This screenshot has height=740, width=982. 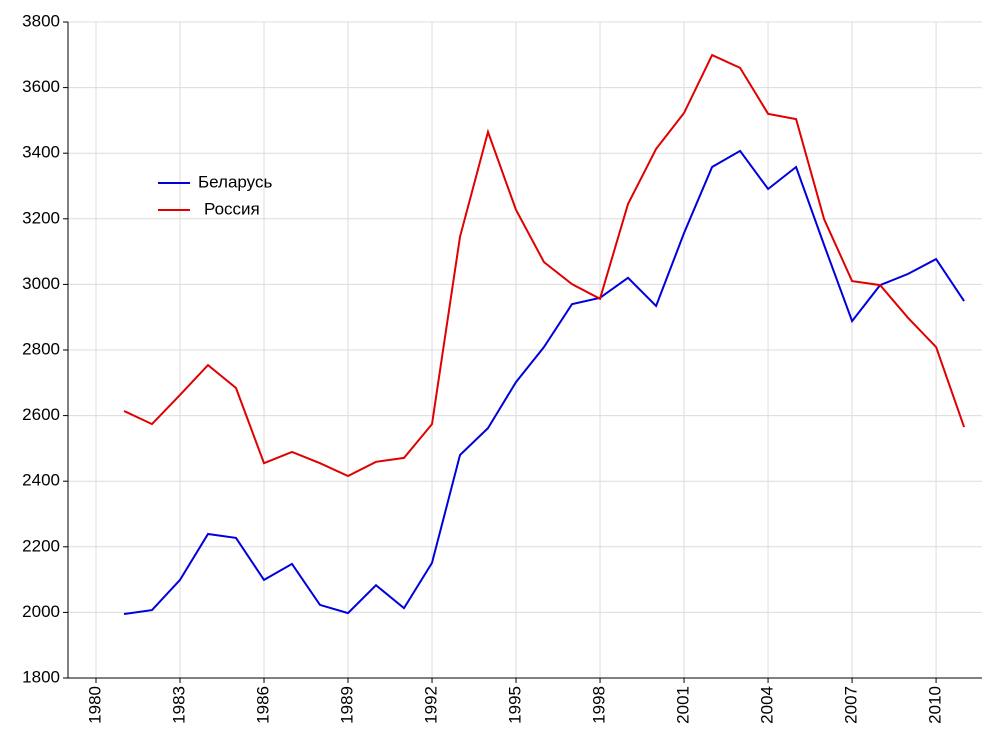 What do you see at coordinates (263, 705) in the screenshot?
I see `x-tick-label: 1986` at bounding box center [263, 705].